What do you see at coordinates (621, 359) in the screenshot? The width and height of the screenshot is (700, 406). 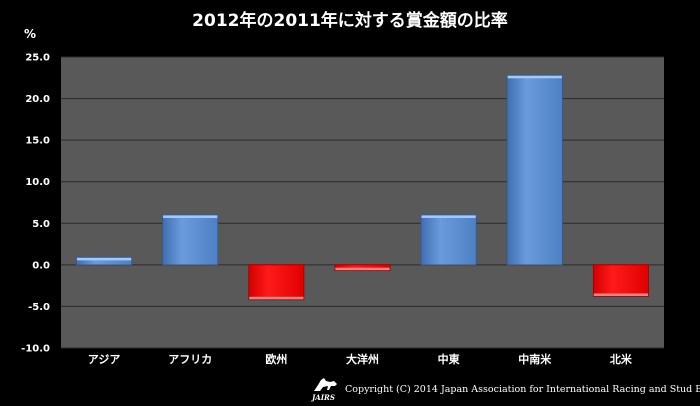 I see `x-tick-label: 北米` at bounding box center [621, 359].